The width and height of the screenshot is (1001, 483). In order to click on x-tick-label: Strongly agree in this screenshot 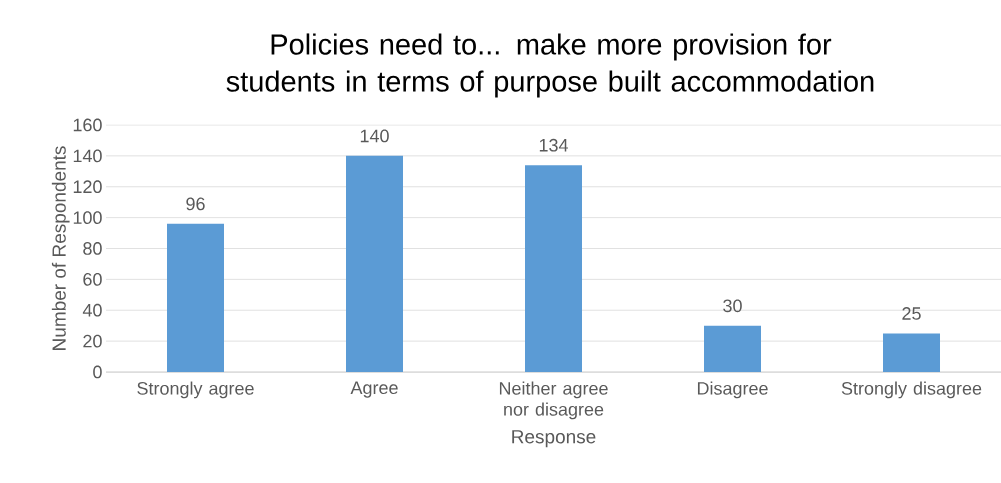, I will do `click(195, 390)`.